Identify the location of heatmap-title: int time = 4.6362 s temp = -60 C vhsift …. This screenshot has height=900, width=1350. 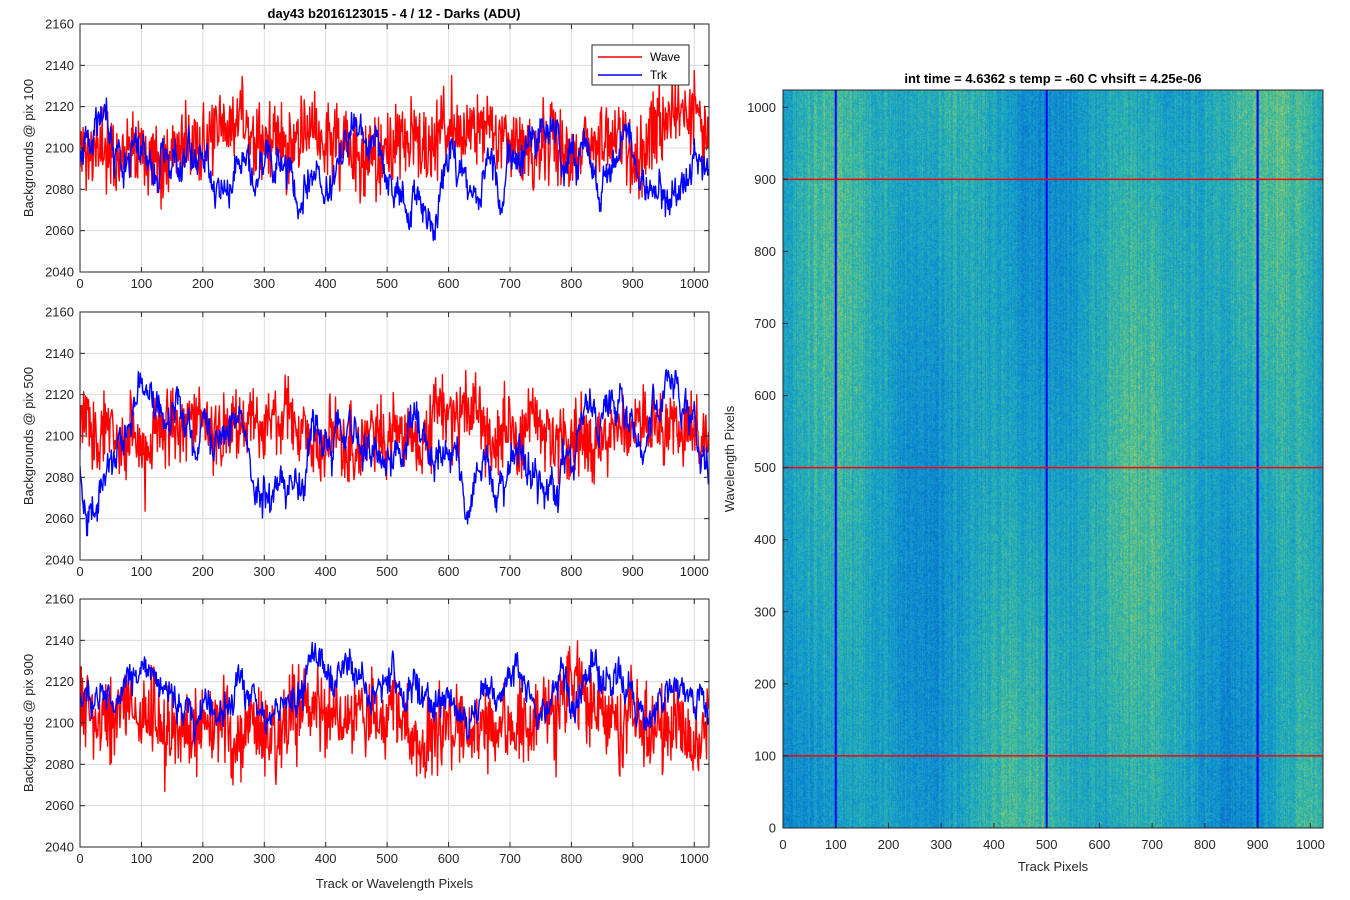
(1052, 78).